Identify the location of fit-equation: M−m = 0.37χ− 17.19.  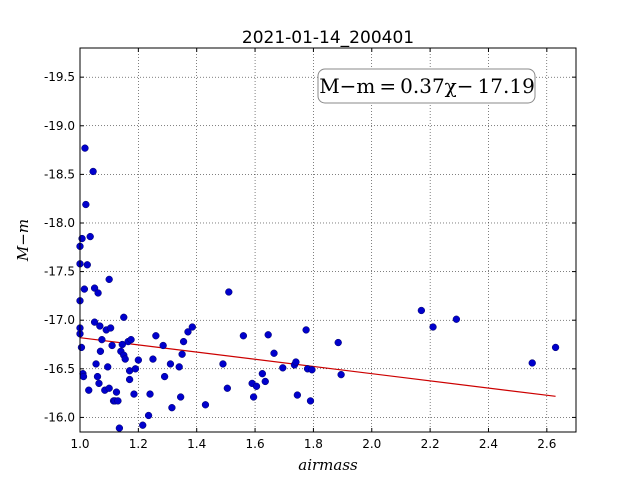
(427, 86).